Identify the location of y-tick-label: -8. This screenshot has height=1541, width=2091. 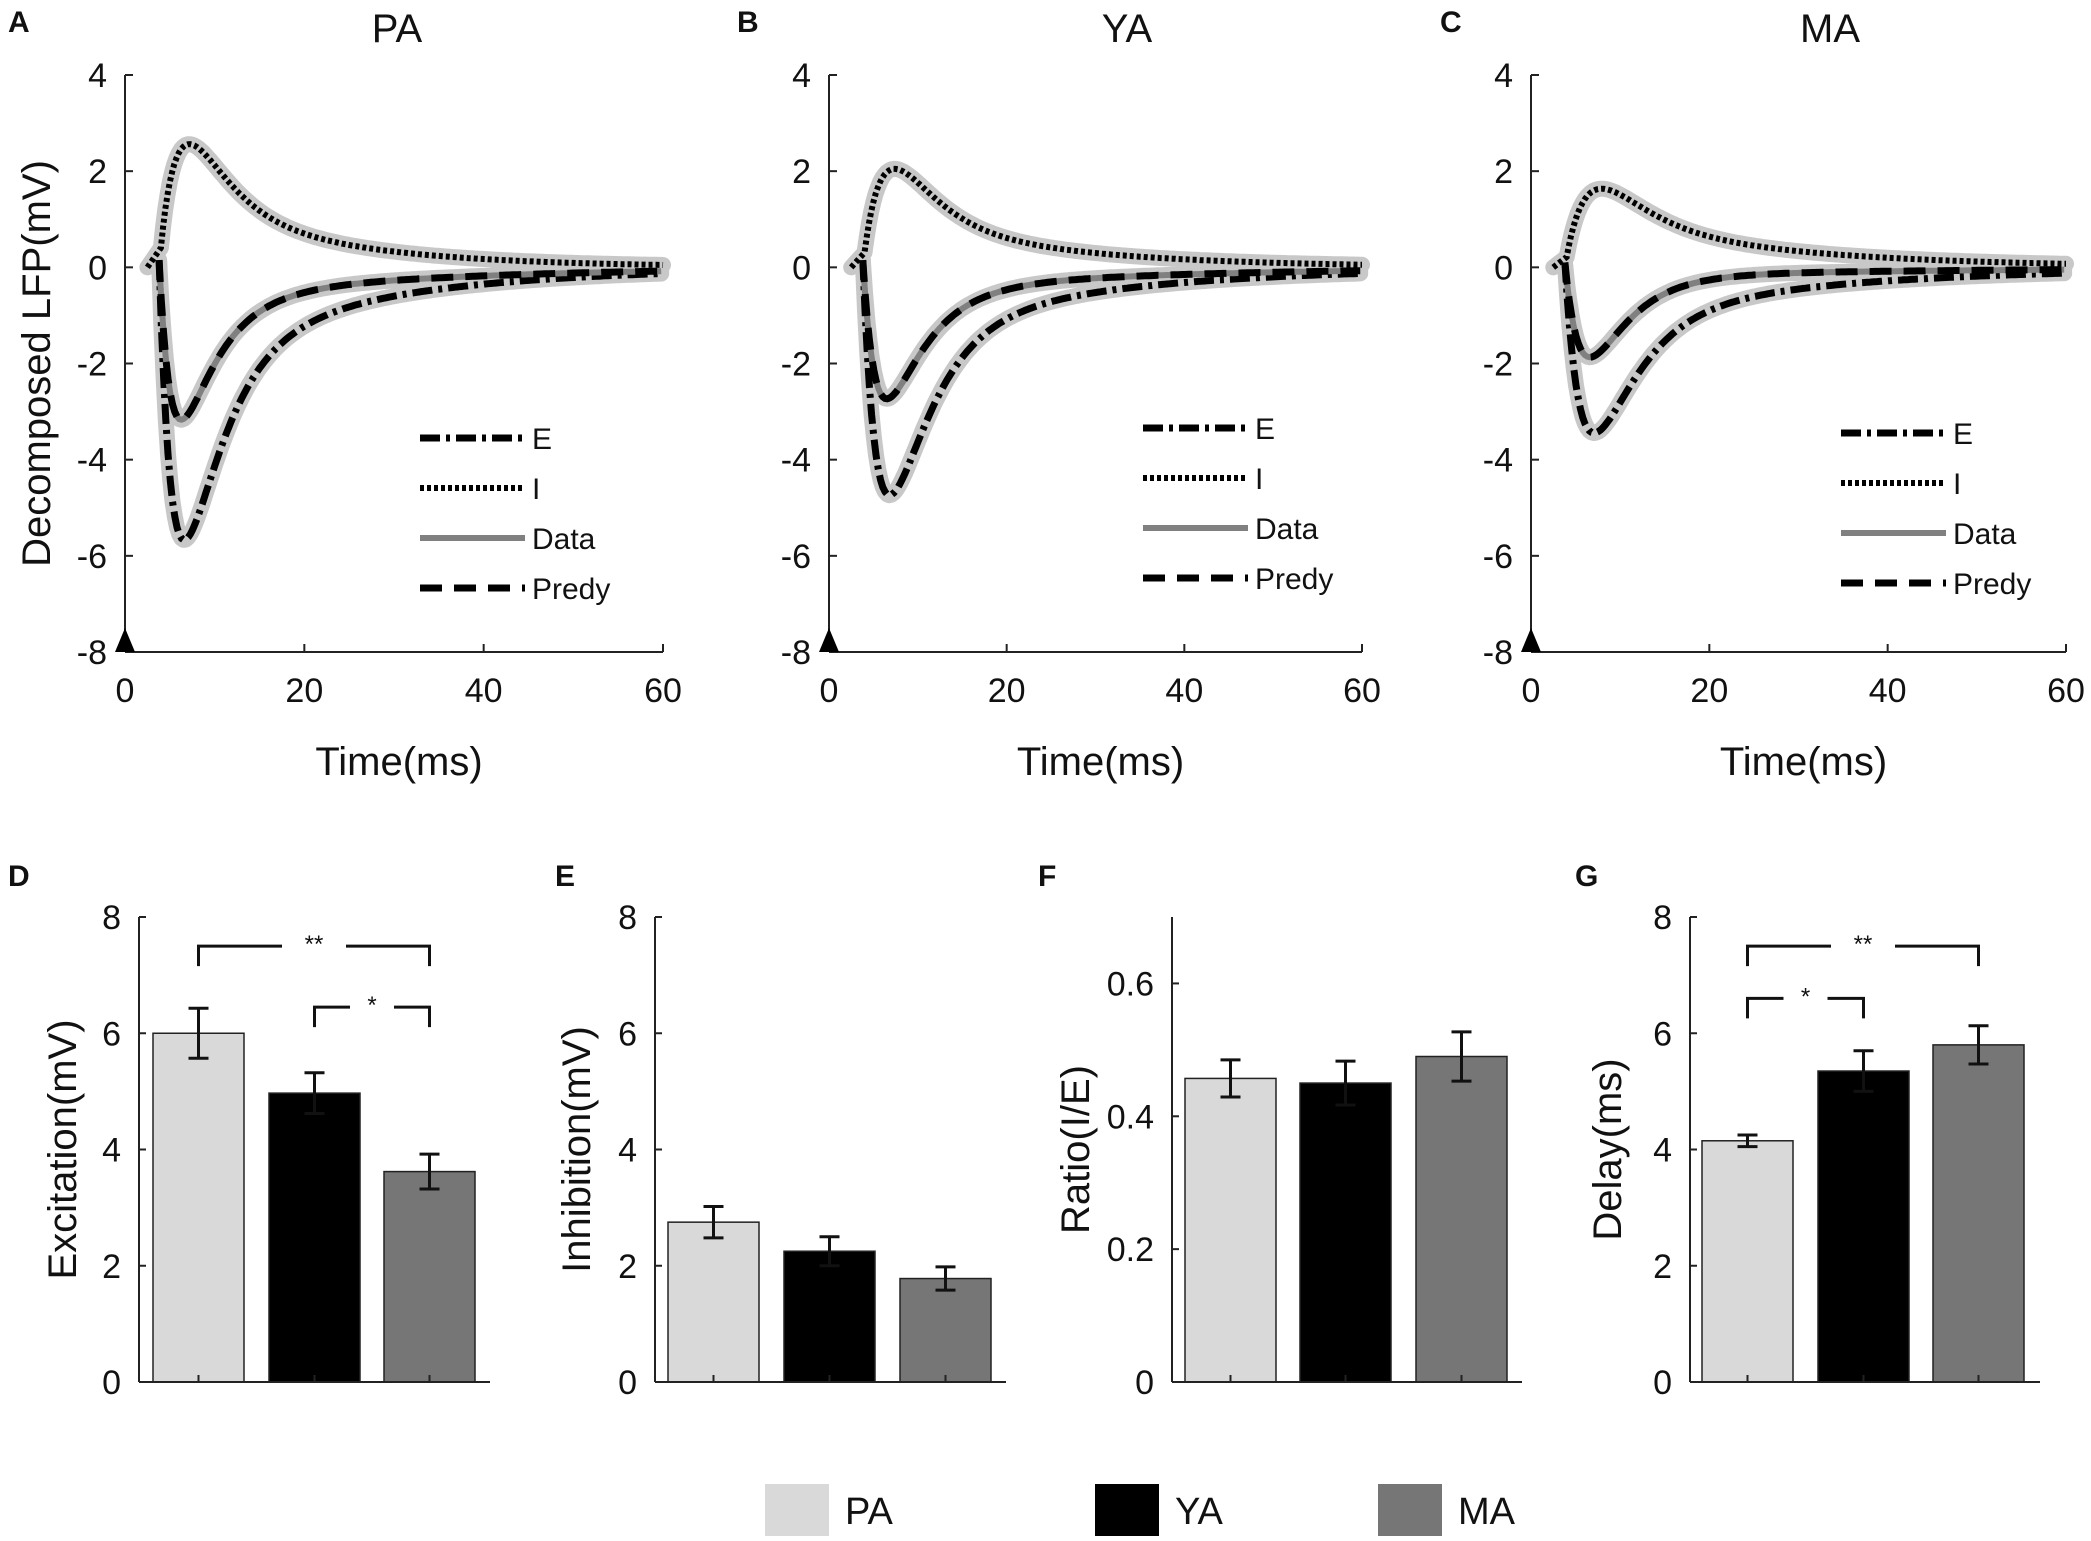
(1498, 653).